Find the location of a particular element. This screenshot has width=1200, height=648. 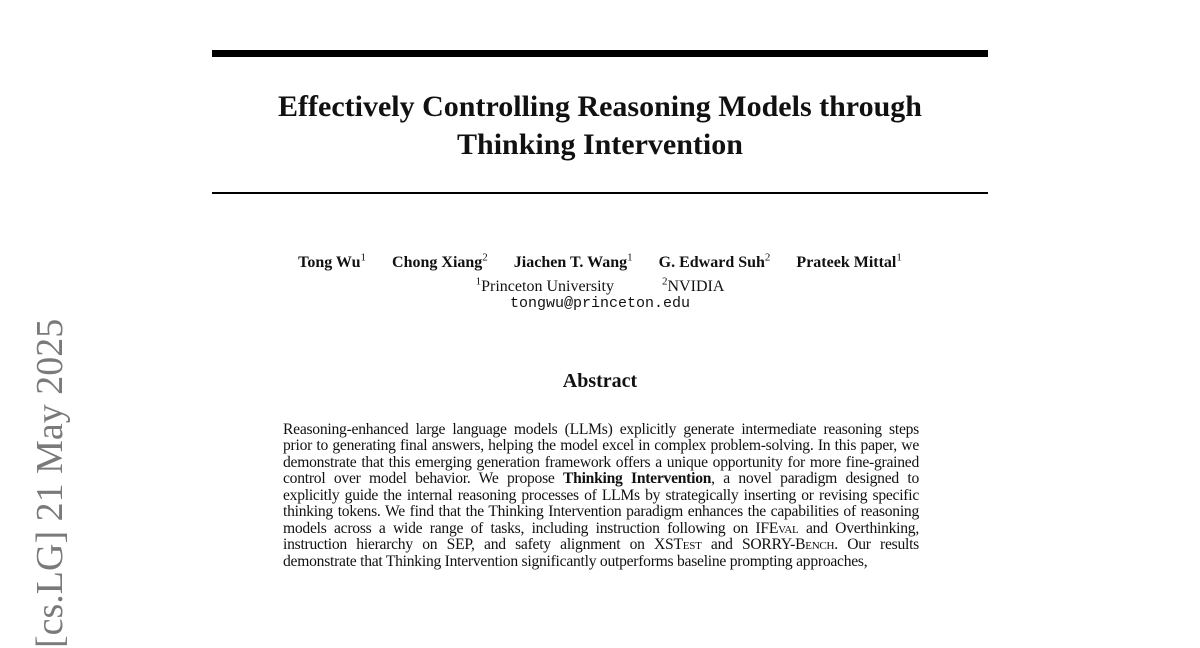

affiliation: 2NVIDIA is located at coordinates (693, 286).